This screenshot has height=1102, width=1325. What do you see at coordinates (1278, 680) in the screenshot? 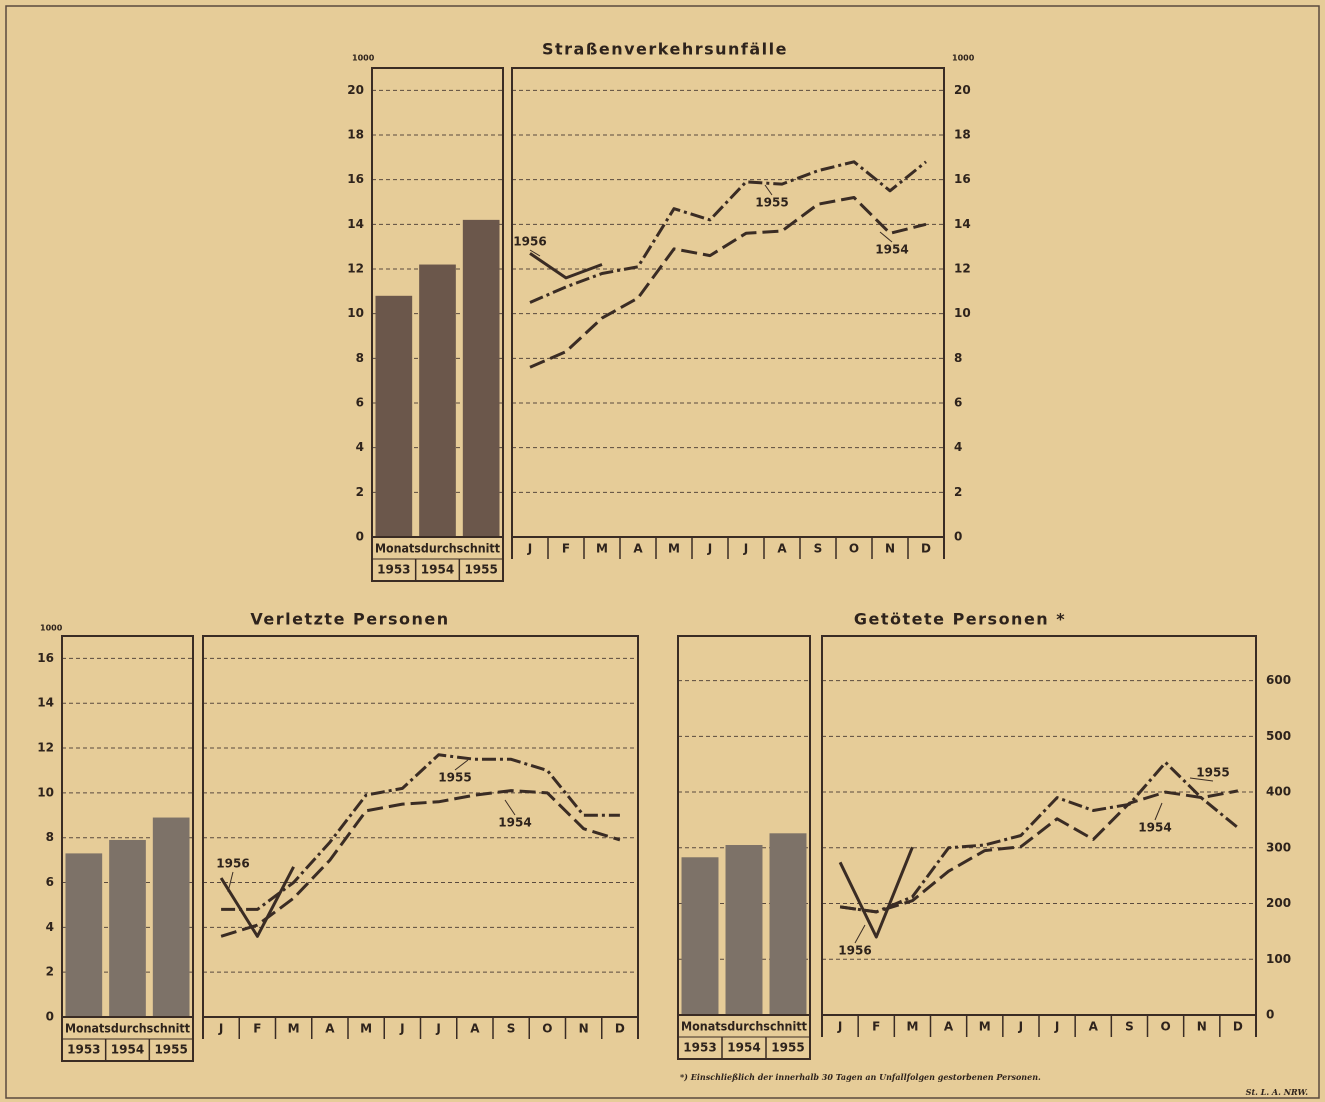
I see `y-tick-label: 600` at bounding box center [1278, 680].